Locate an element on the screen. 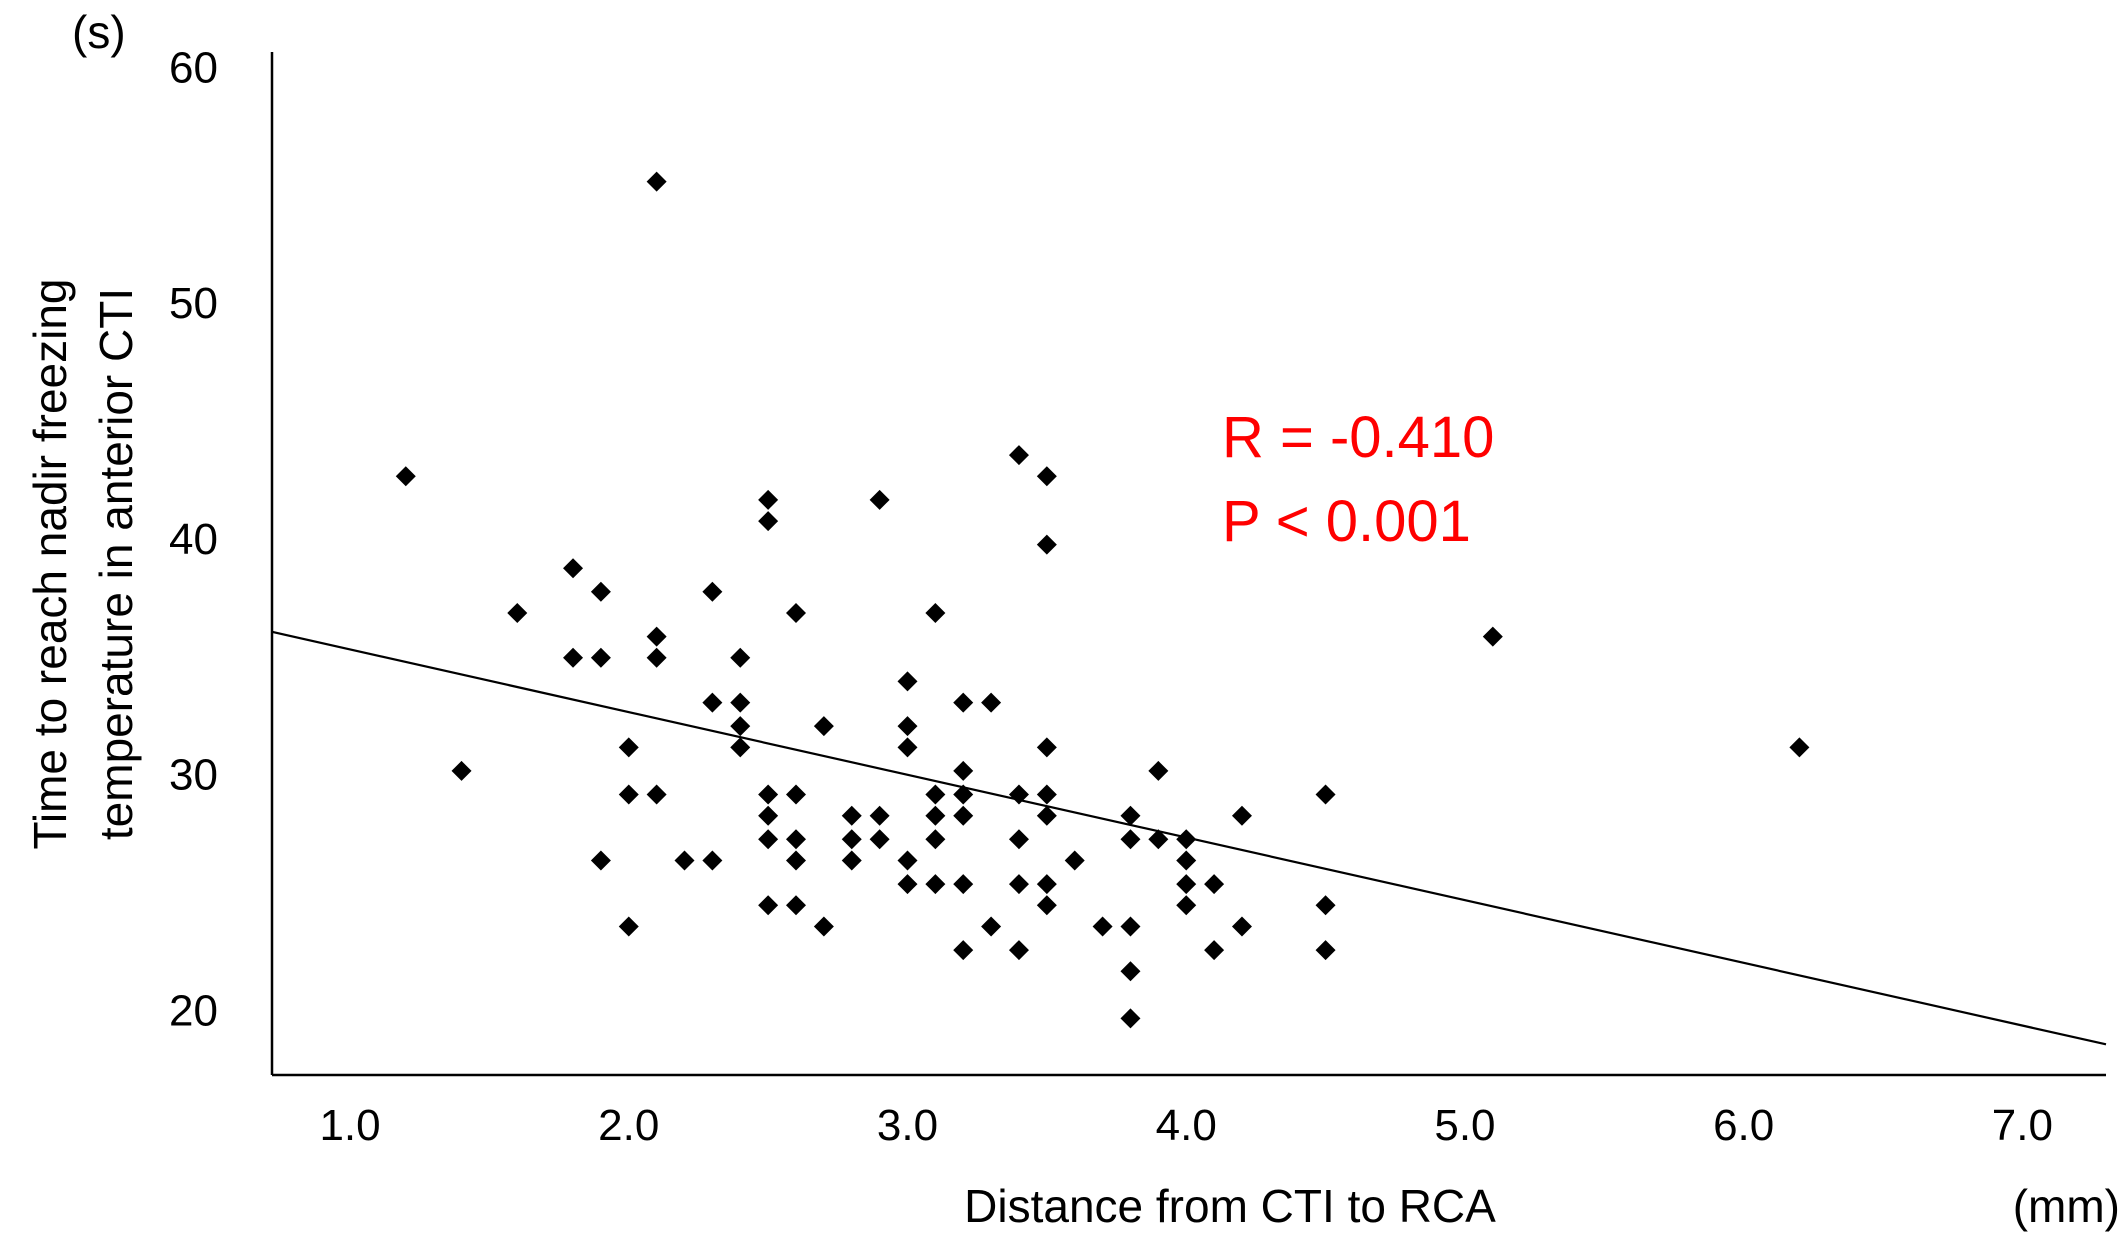 The height and width of the screenshot is (1245, 2128). x-tick-label: 3.0 is located at coordinates (907, 1125).